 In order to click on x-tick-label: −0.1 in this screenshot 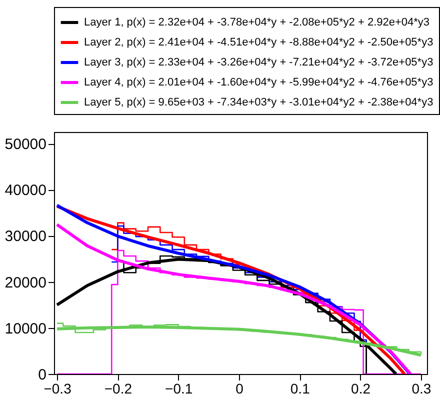, I will do `click(179, 388)`.